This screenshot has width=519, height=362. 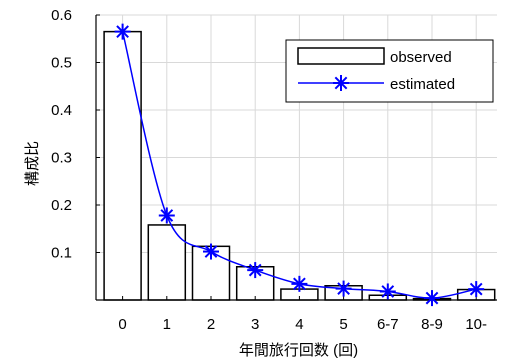 I want to click on legend-estimated-marker-icon, so click(x=341, y=83).